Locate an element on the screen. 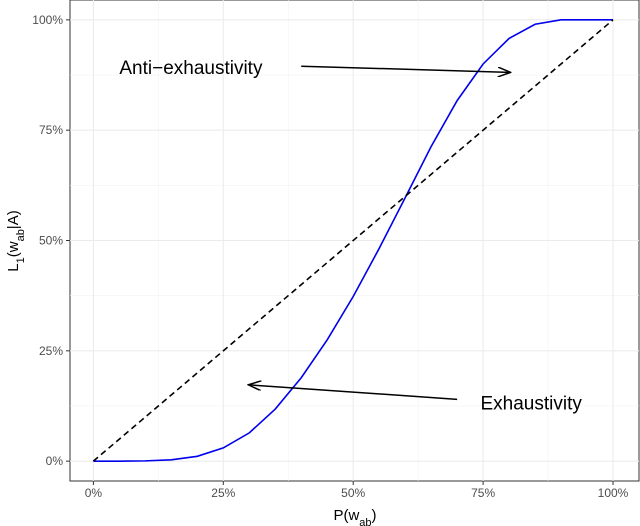 The image size is (640, 526). y-tick-label: 50% is located at coordinates (51, 241).